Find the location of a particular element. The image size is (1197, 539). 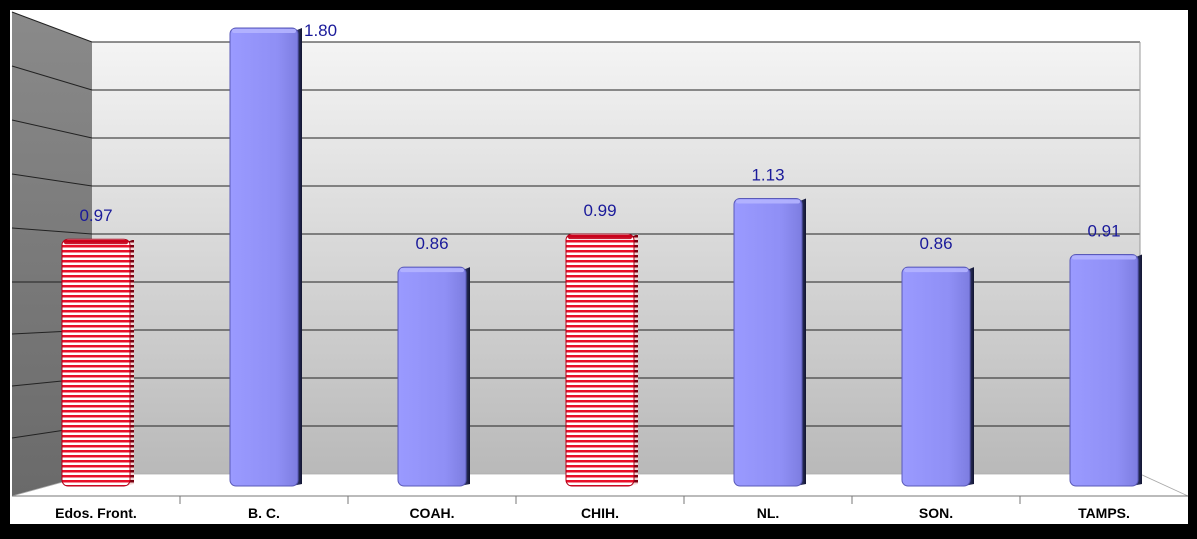

value-label: 1.80 is located at coordinates (320, 30).